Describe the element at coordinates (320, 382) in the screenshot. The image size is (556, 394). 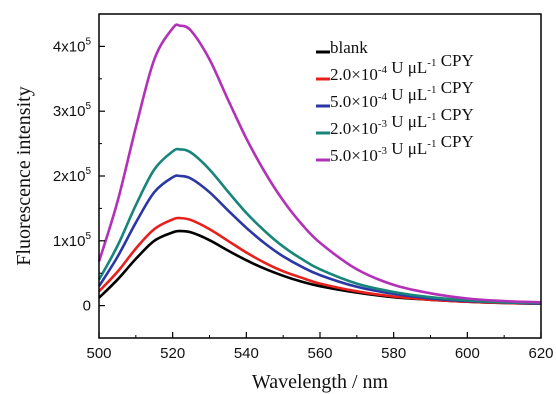
I see `x-axis-title: Wavelength / nm` at that location.